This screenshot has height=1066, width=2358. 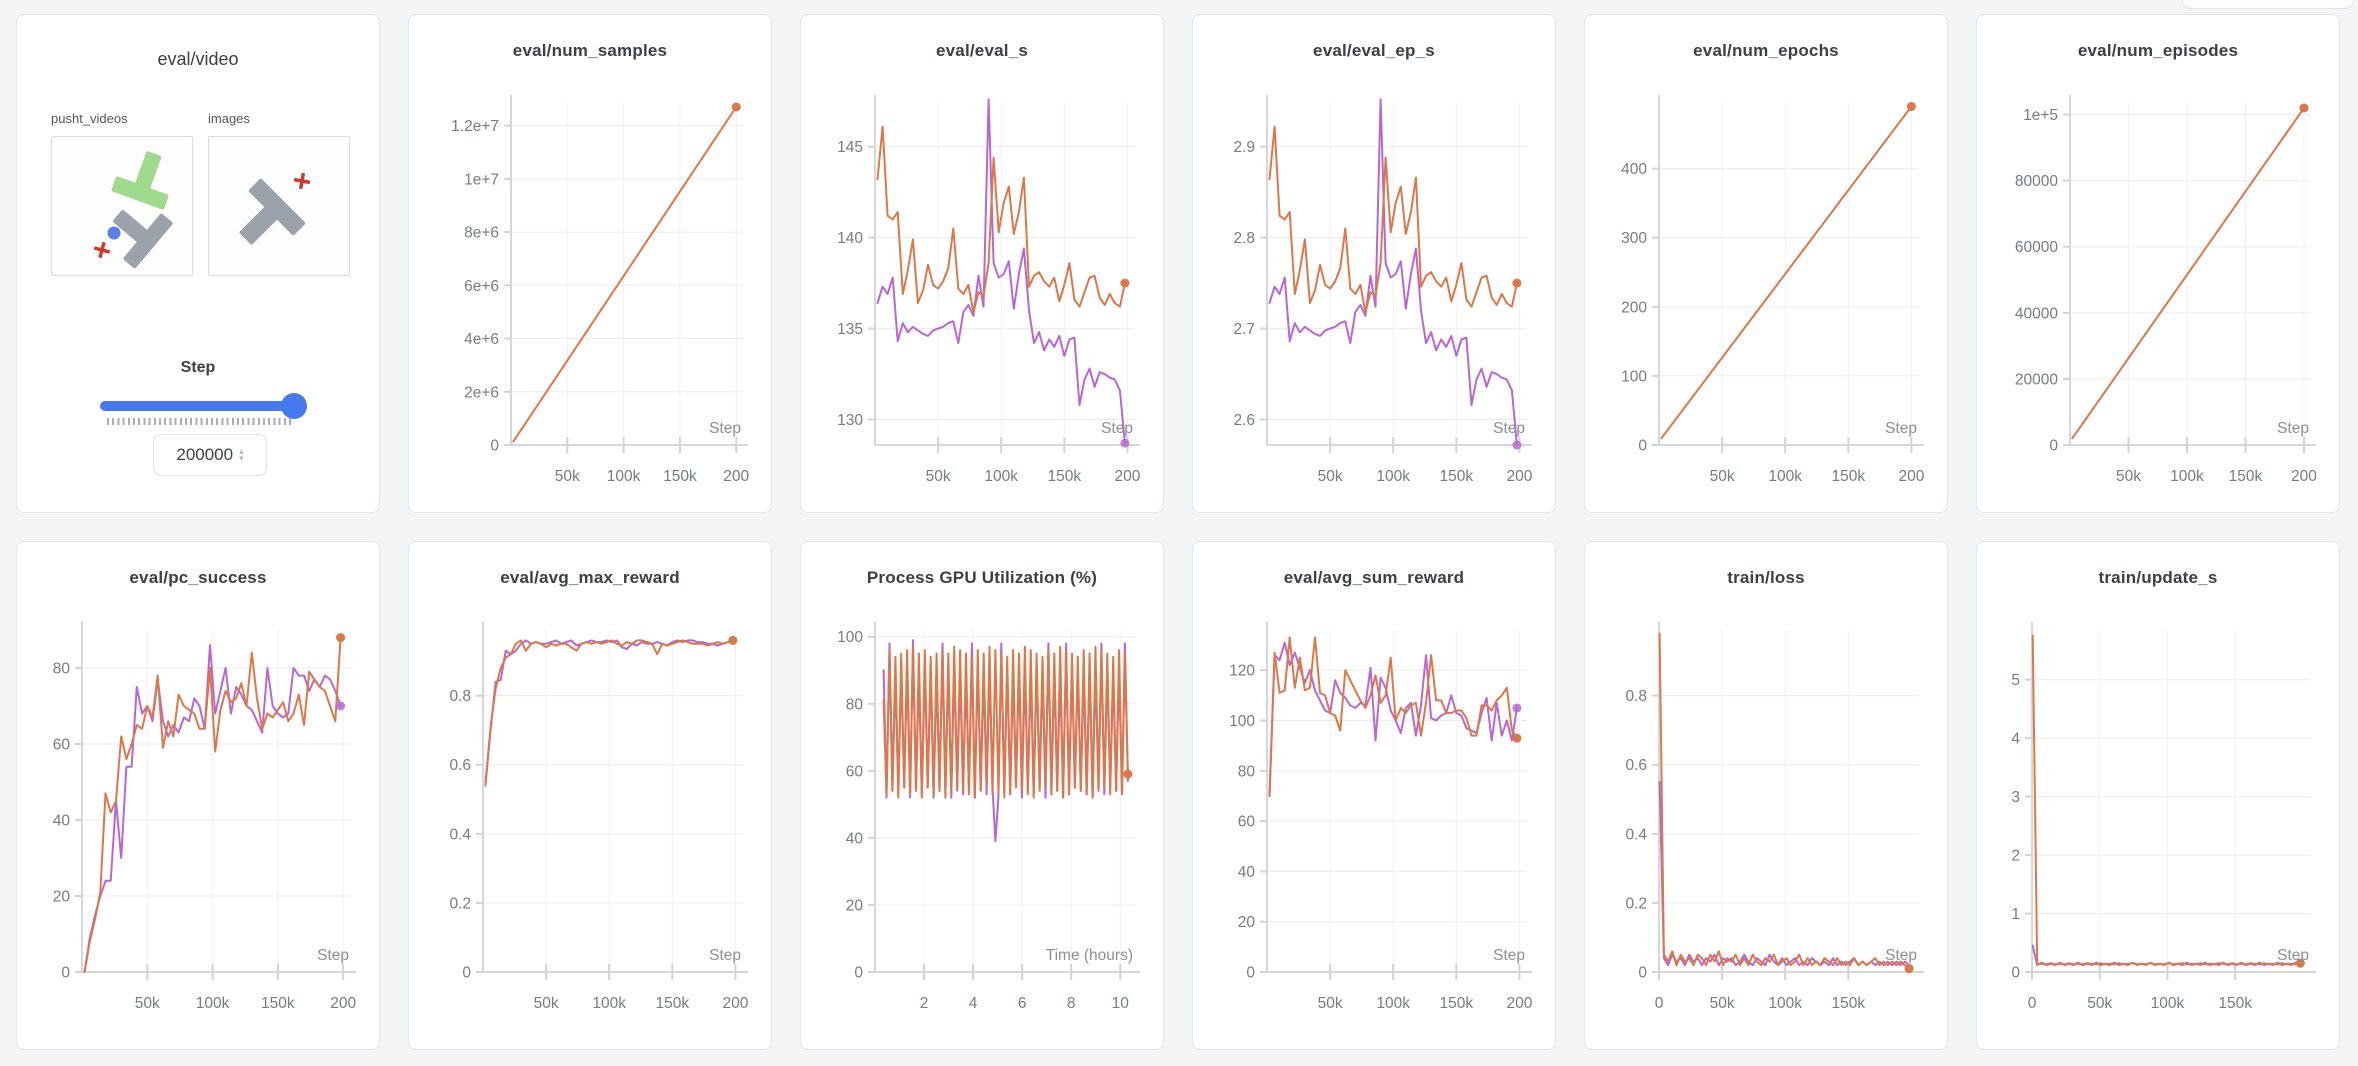 What do you see at coordinates (2040, 115) in the screenshot?
I see `y-tick-label: 1e+5` at bounding box center [2040, 115].